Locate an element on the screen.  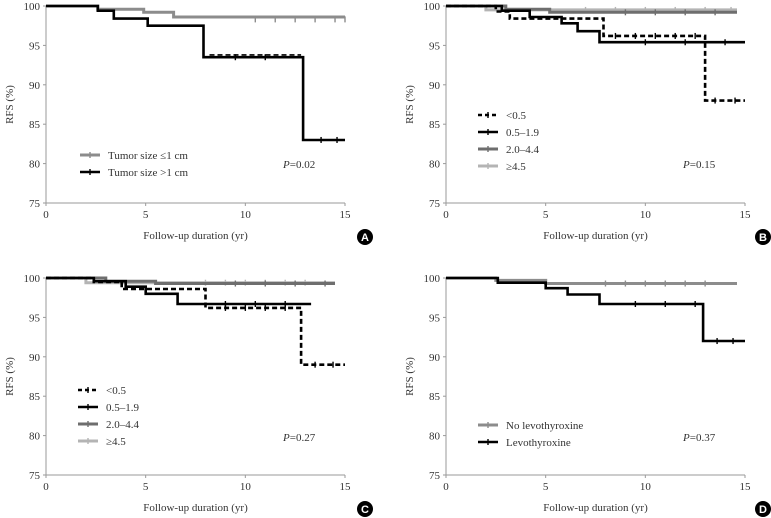
legend-label: No levothyroxine is located at coordinates (544, 426).